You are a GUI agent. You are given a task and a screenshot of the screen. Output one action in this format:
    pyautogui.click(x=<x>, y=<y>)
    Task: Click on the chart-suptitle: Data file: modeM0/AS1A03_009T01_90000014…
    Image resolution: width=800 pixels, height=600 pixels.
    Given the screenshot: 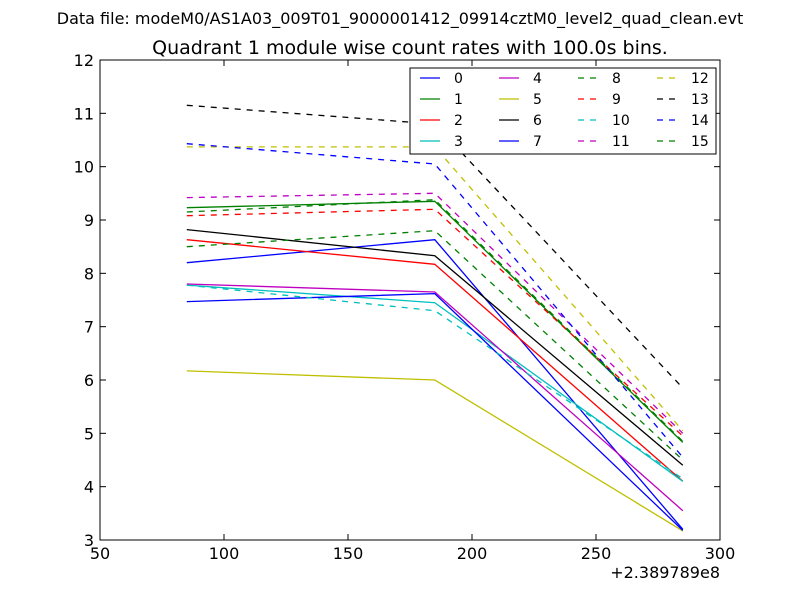 What is the action you would take?
    pyautogui.click(x=400, y=19)
    